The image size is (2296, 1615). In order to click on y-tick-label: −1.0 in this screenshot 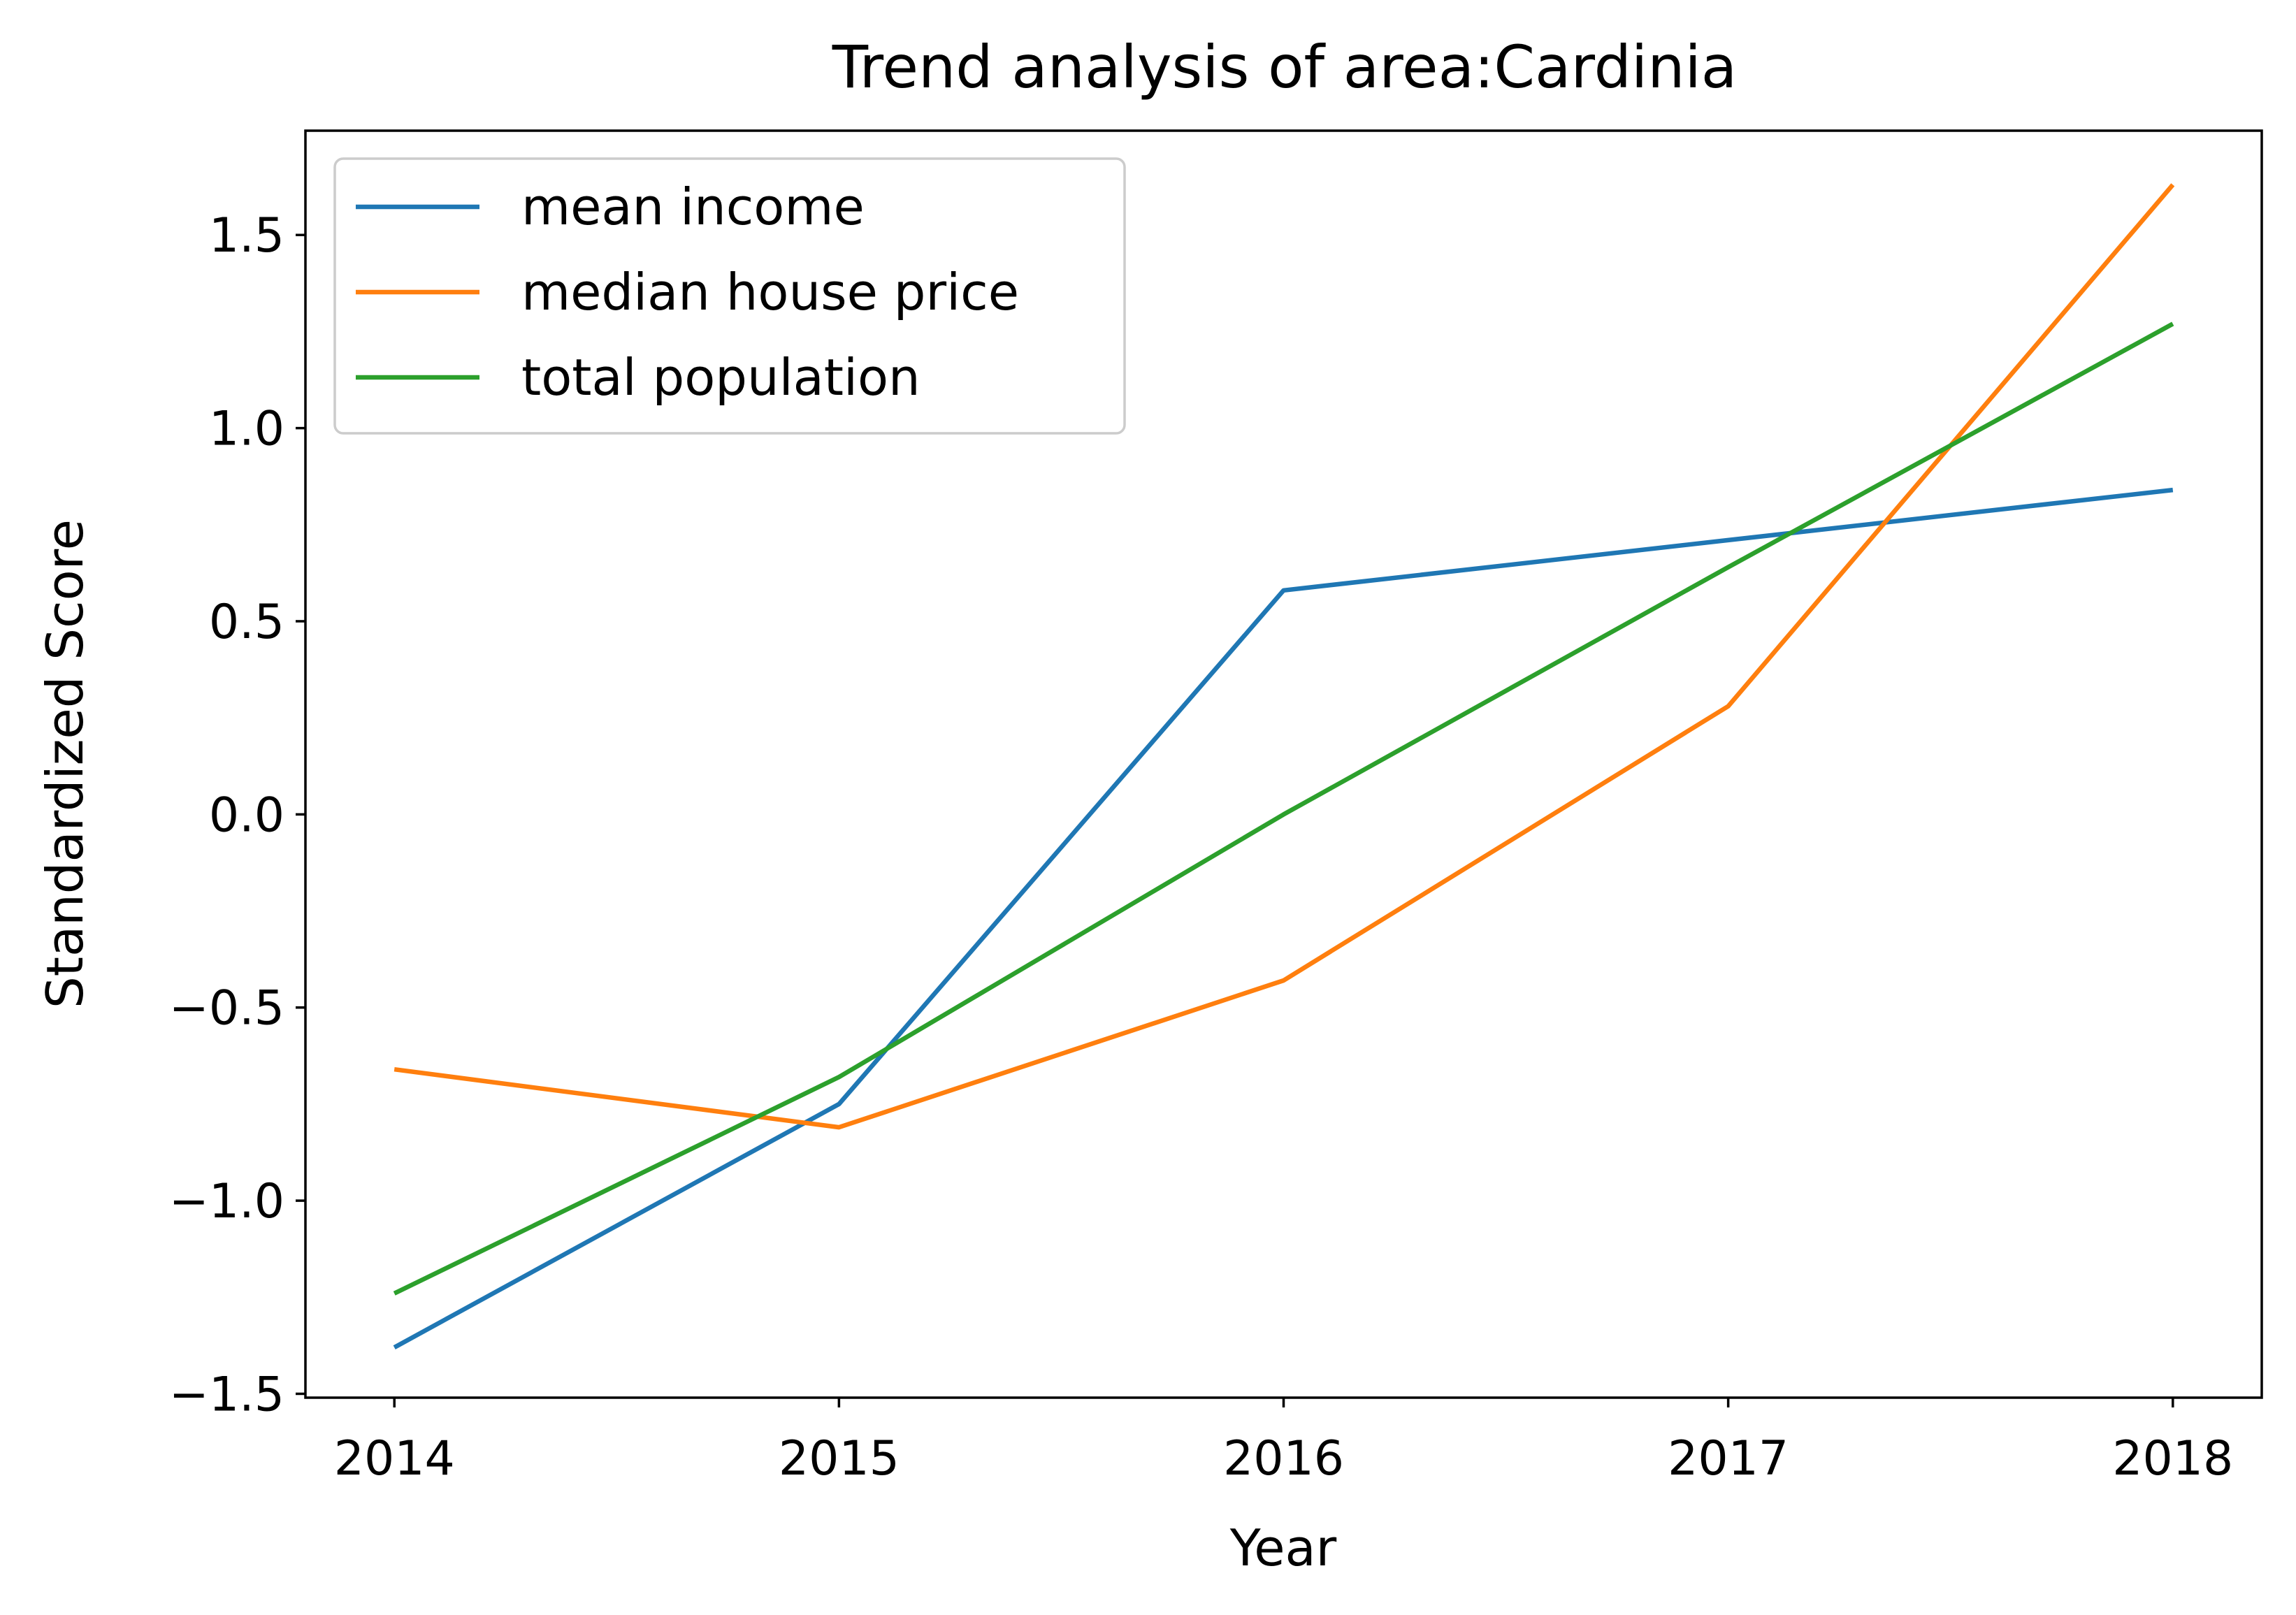, I will do `click(227, 1201)`.